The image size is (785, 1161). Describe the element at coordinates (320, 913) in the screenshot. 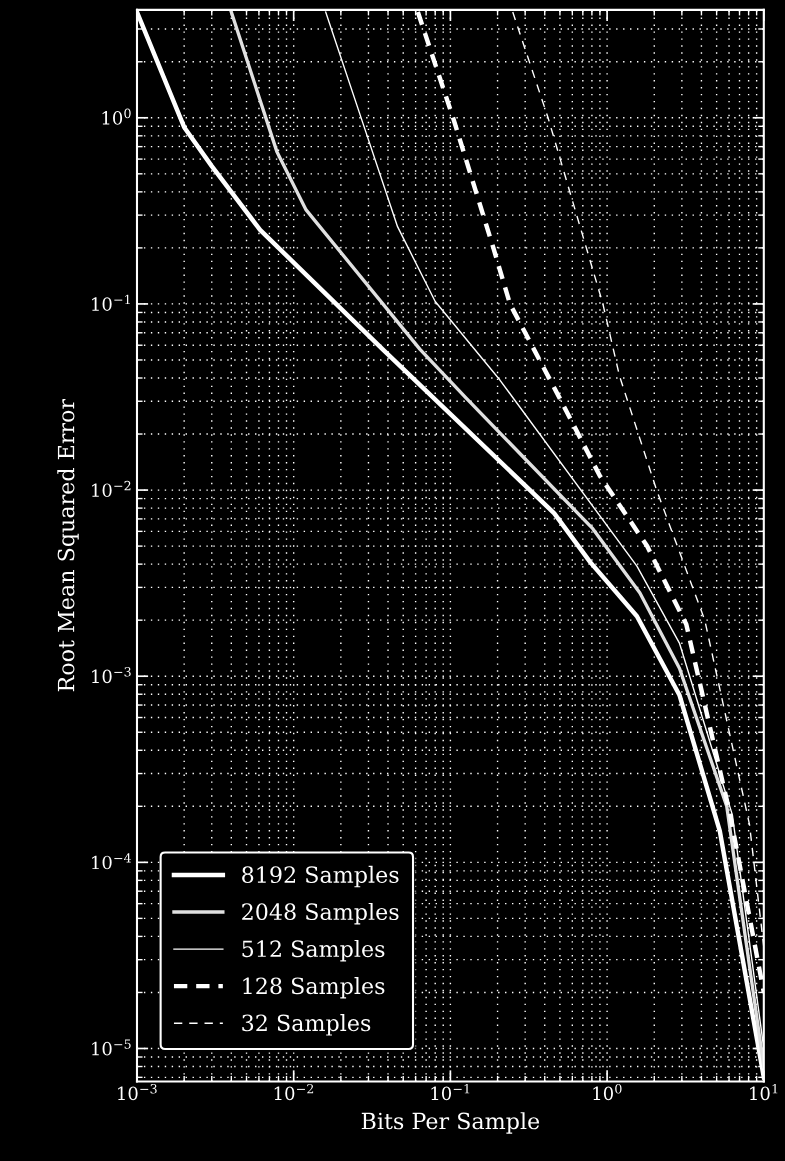

I see `legend-label: 2048 Samples` at that location.